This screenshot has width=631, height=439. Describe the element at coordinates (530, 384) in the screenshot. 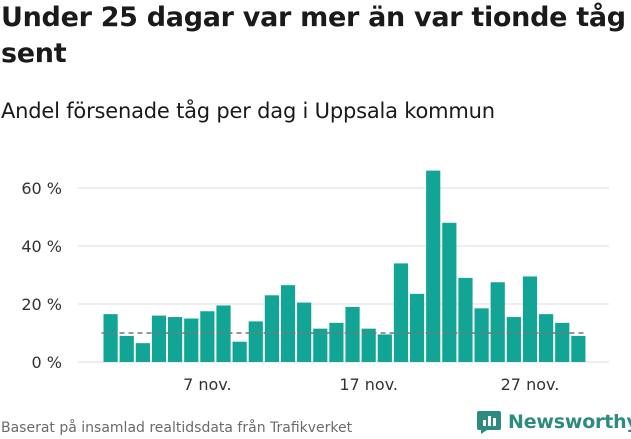

I see `x-tick-label: 27 nov.` at that location.